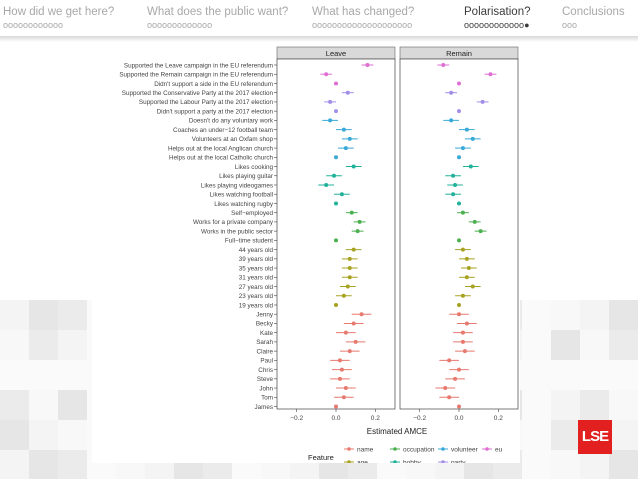 The width and height of the screenshot is (638, 479). What do you see at coordinates (497, 12) in the screenshot?
I see `nav-section-4: Polarisation?` at bounding box center [497, 12].